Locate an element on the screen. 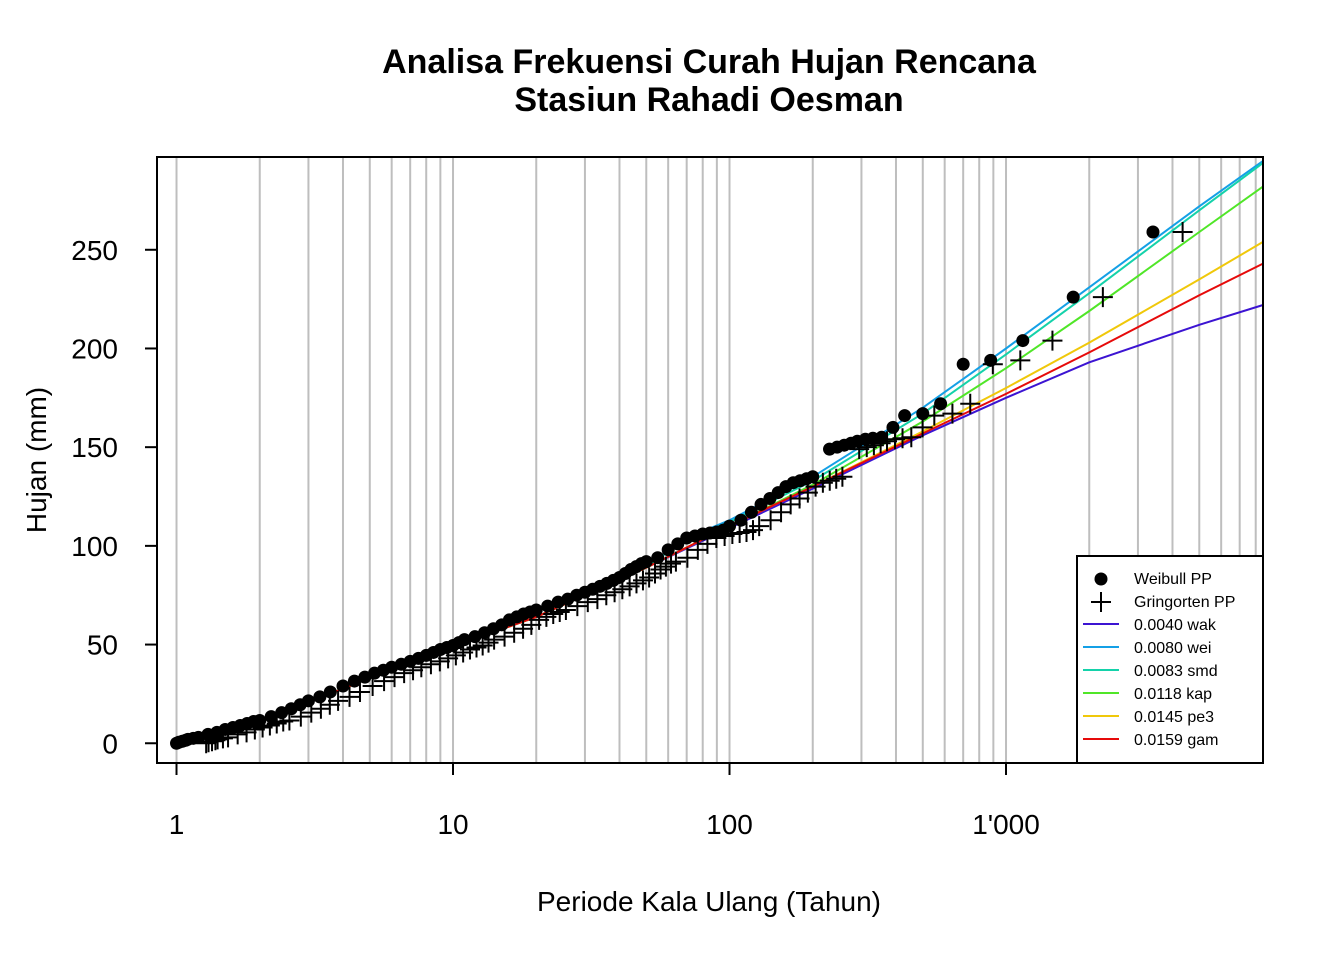  x-axis: 1 10 100 1'000 is located at coordinates (604, 801).